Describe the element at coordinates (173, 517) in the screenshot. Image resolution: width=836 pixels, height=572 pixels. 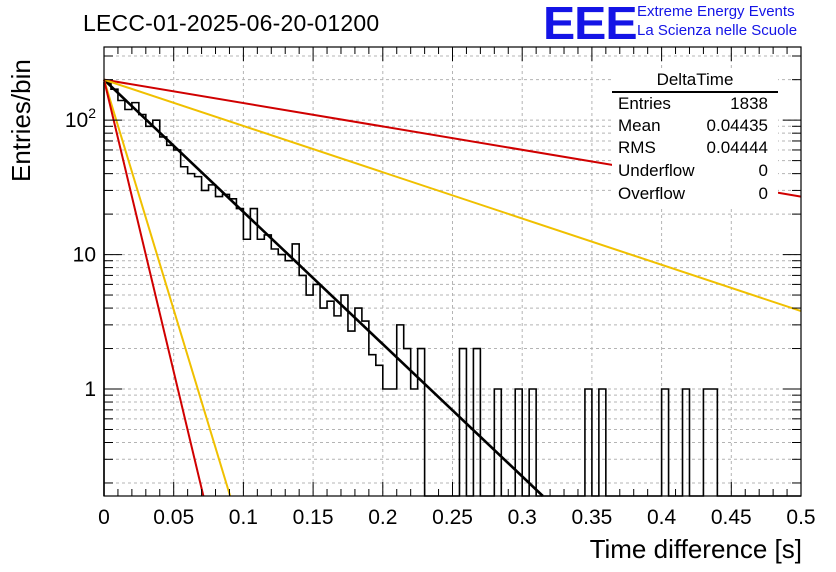
I see `x-tick-label: 0.05` at that location.